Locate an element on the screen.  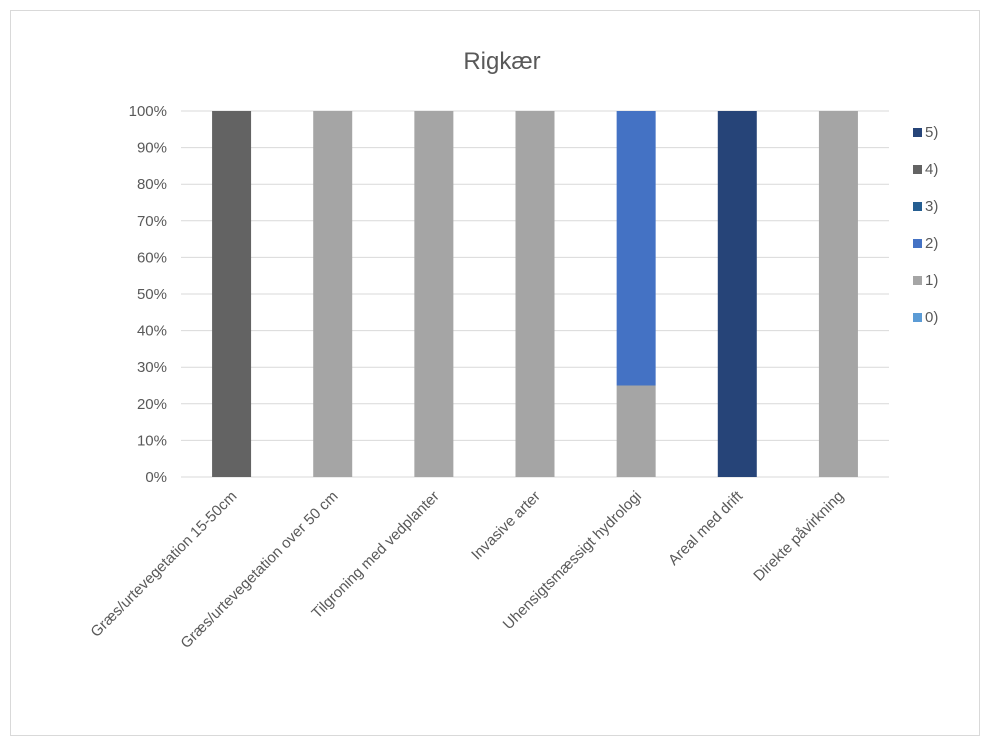
legend: 5) 4) 3) 2) 1) 0) is located at coordinates (925, 225).